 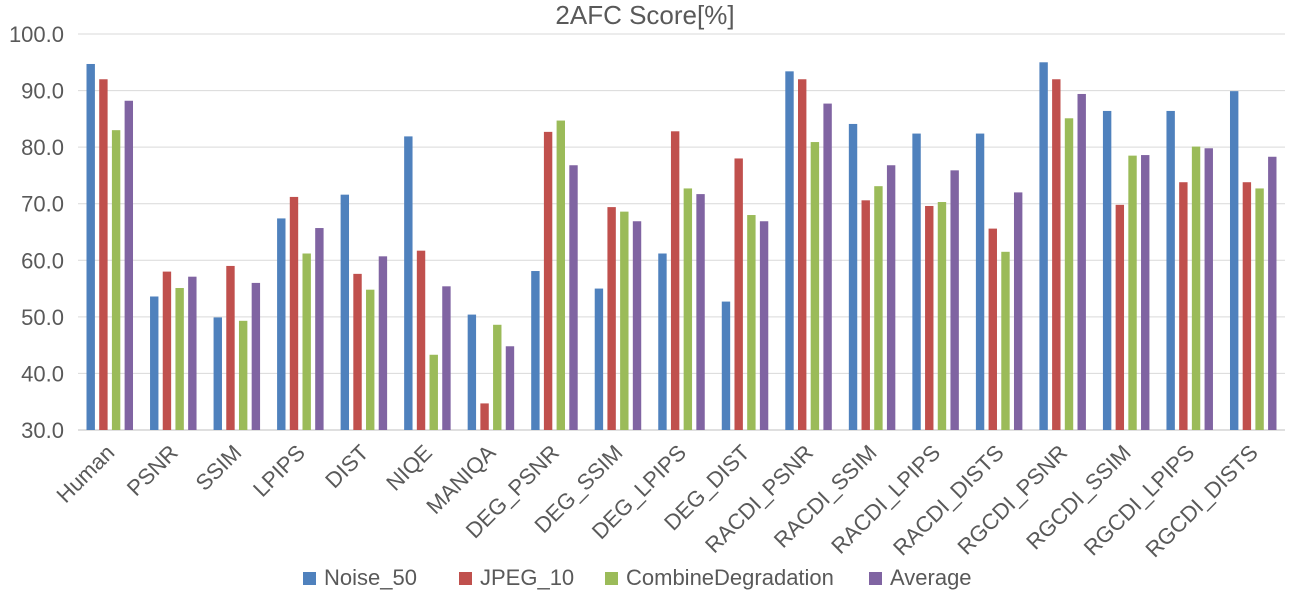 What do you see at coordinates (346, 466) in the screenshot?
I see `x-tick-label: DIST` at bounding box center [346, 466].